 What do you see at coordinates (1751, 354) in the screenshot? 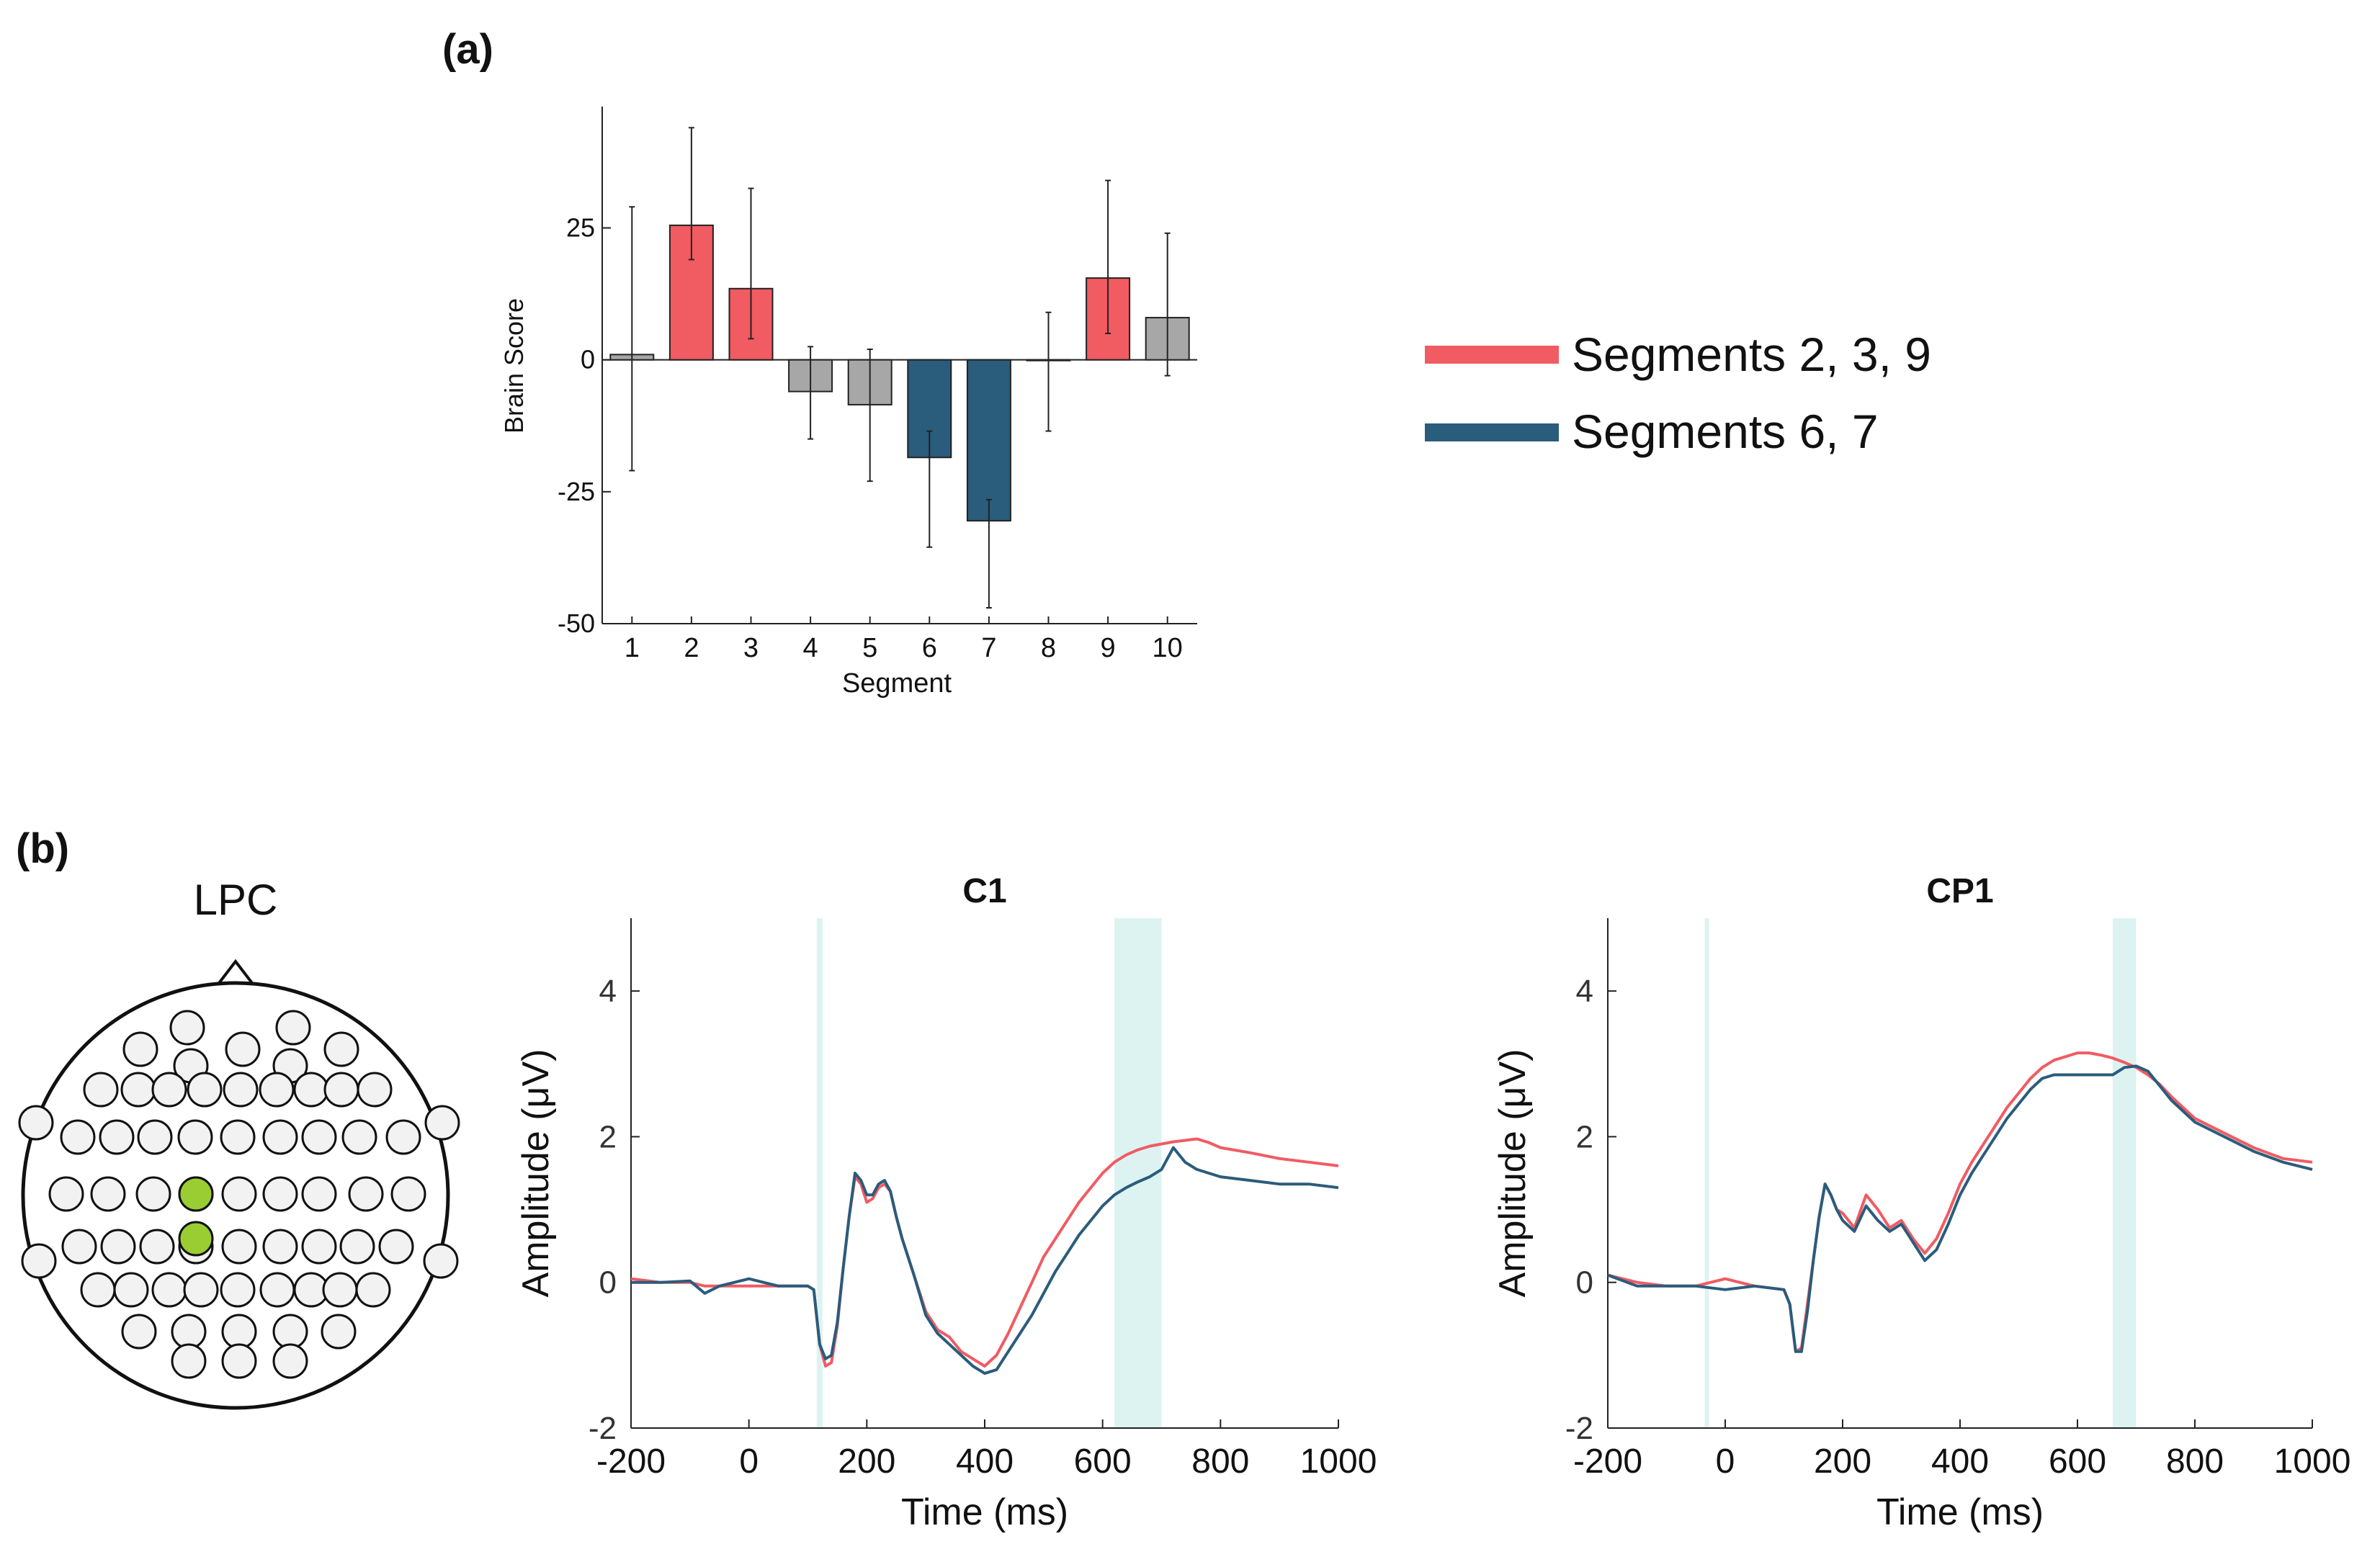
I see `legend-label-1: Segments 2, 3, 9` at bounding box center [1751, 354].